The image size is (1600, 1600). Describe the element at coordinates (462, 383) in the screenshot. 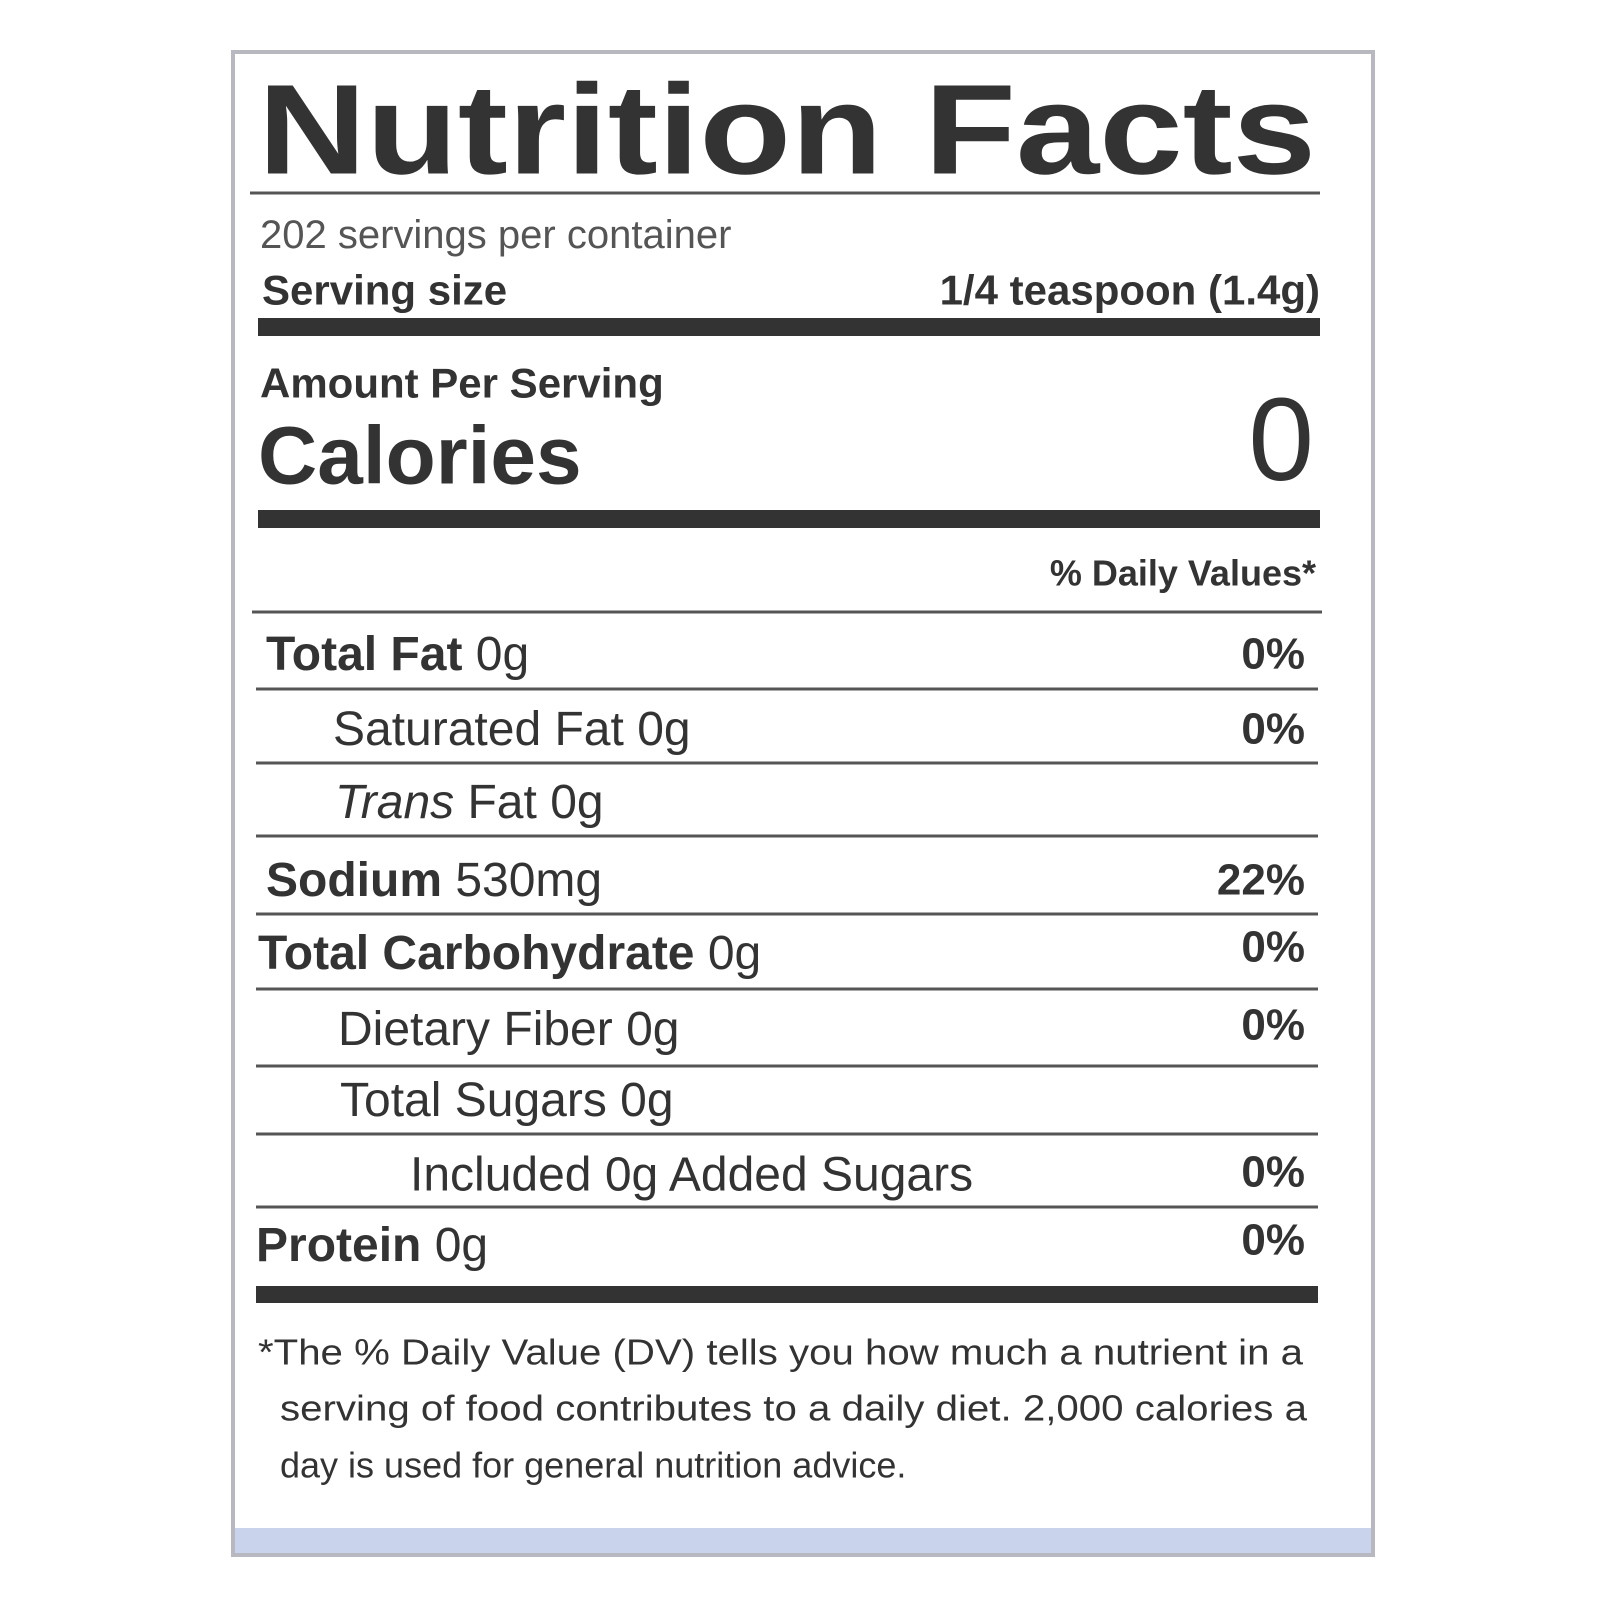

I see `amount-per-serving: Amount Per Serving` at that location.